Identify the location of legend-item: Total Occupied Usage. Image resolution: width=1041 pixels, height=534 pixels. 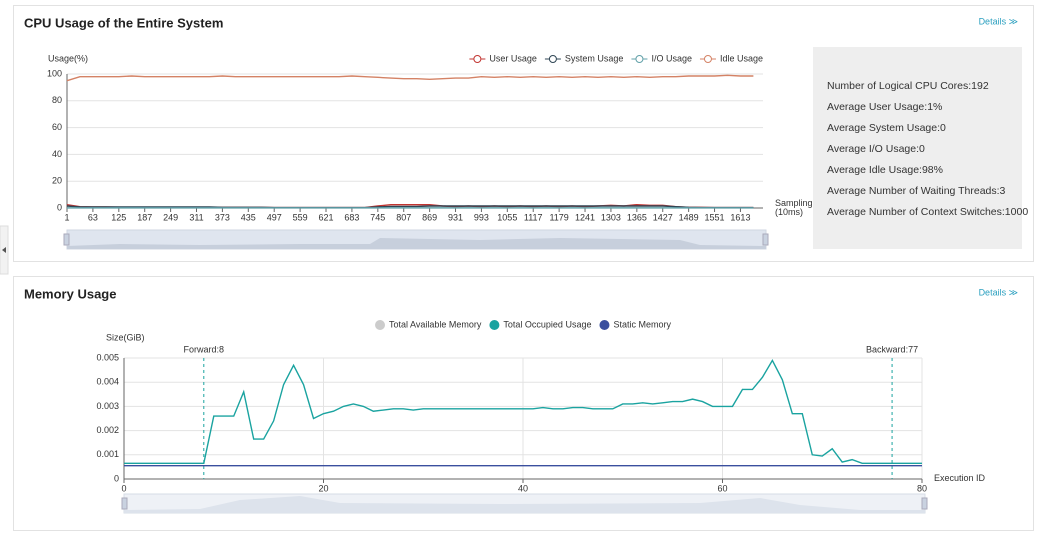
(540, 324).